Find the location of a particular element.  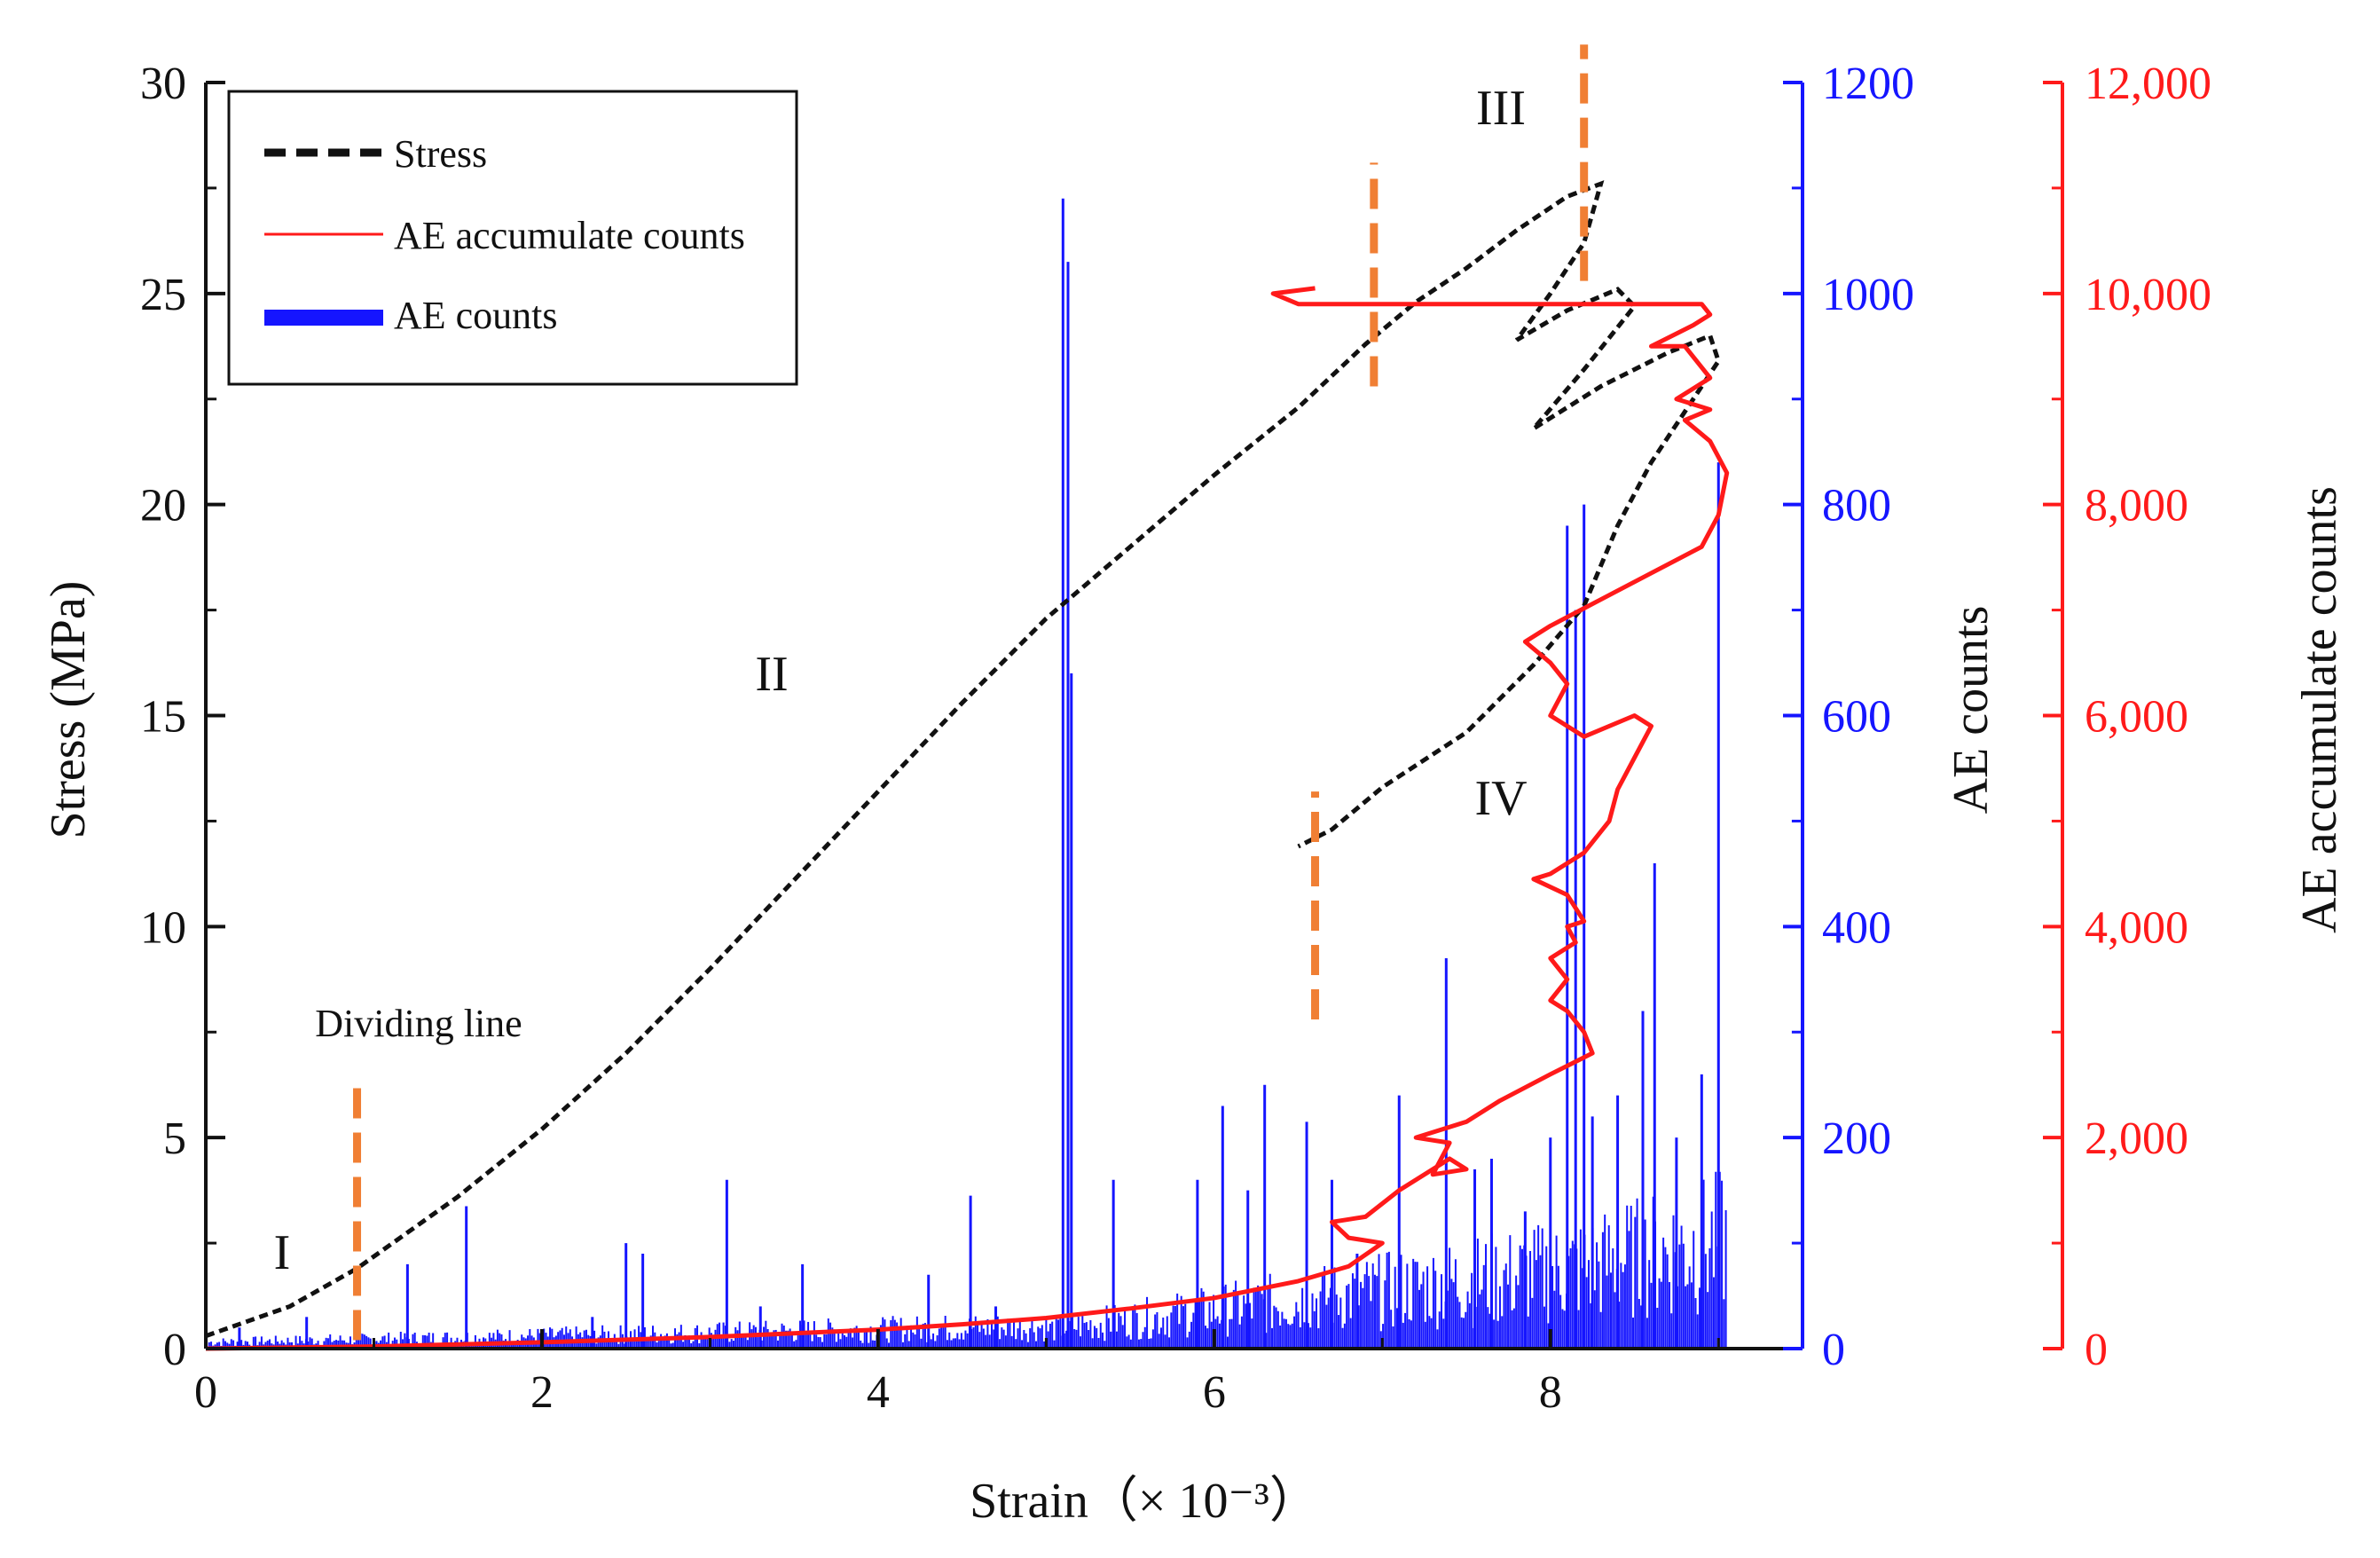

y-tick-label-ae_counts: 200 is located at coordinates (1856, 1138).